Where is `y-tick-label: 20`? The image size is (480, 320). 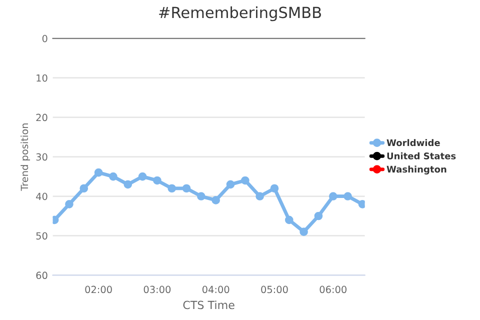
y-tick-label: 20 is located at coordinates (42, 118).